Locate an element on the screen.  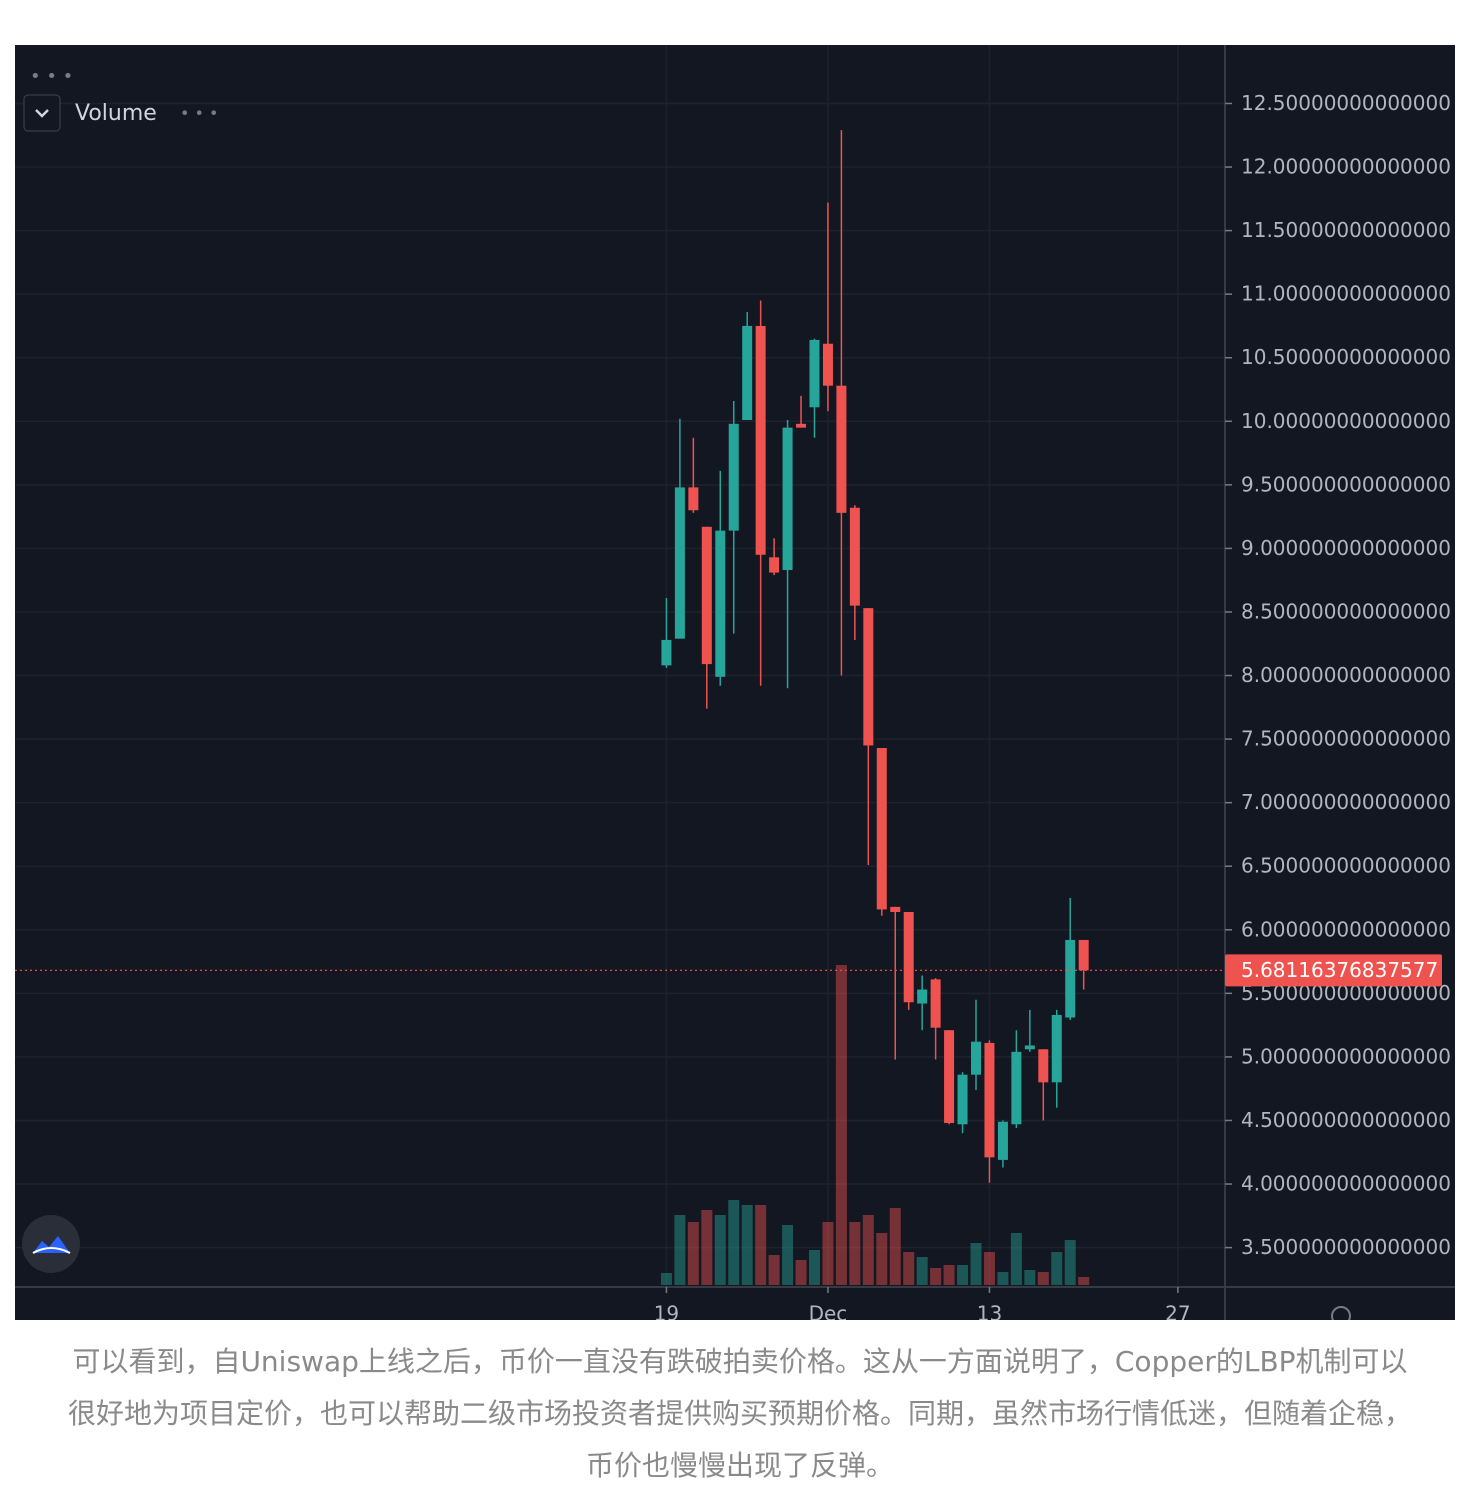
y-tick-label: 4.500000000000000 is located at coordinates (1346, 1120).